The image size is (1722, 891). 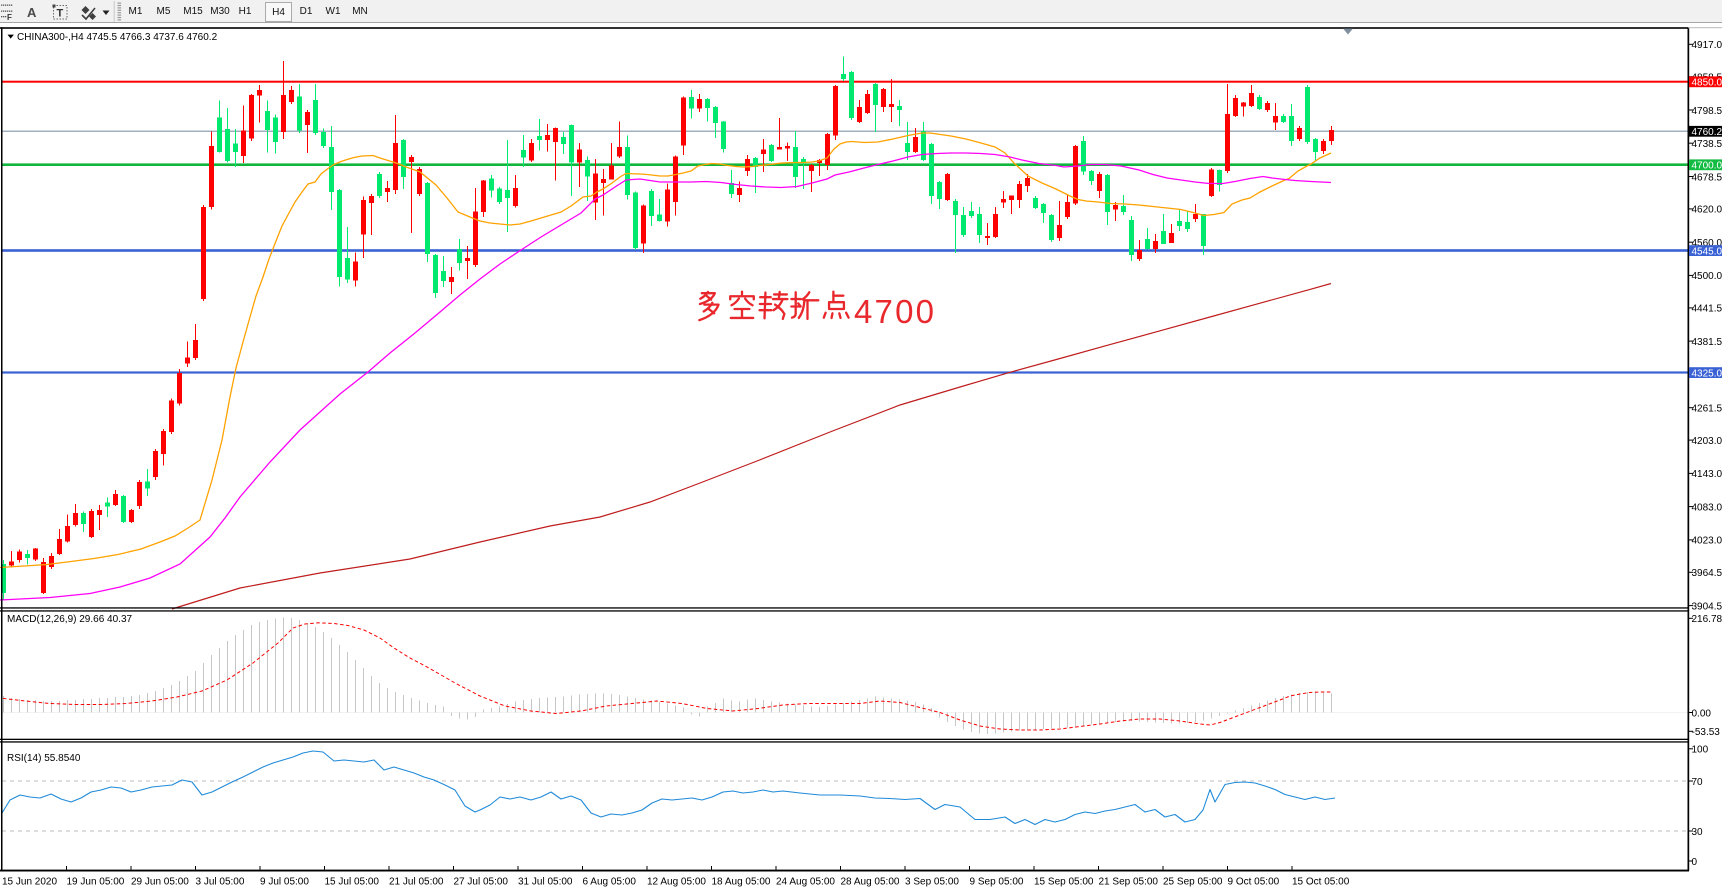 What do you see at coordinates (1707, 144) in the screenshot?
I see `svg-text: 4738.5` at bounding box center [1707, 144].